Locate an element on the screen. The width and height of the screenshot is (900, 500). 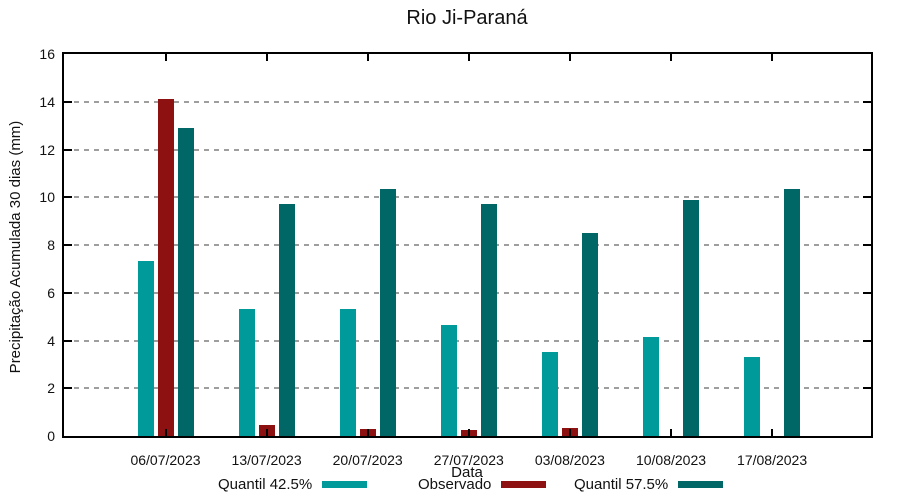
bar-quantil-57-5--13-07-2023 is located at coordinates (286, 320).